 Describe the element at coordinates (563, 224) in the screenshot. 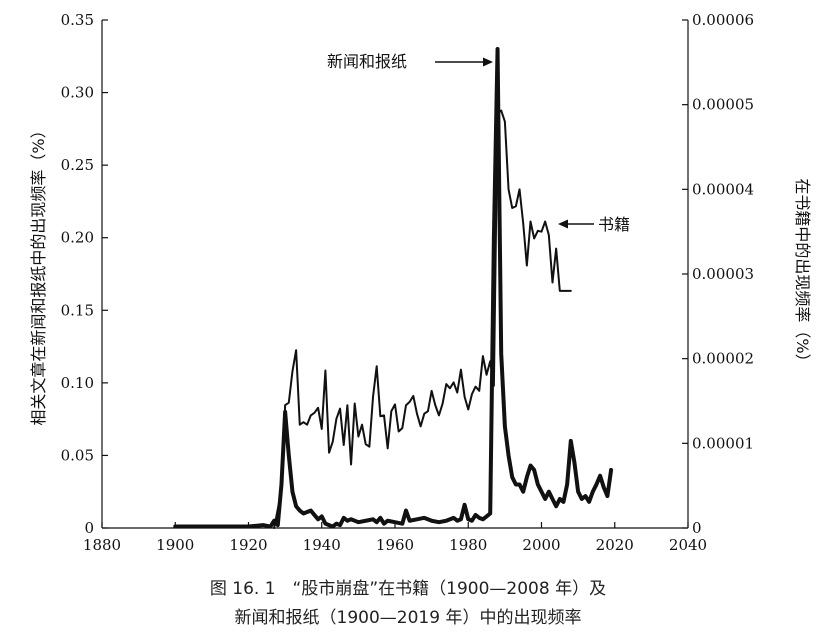

I see `annotation-books-arrow-head` at that location.